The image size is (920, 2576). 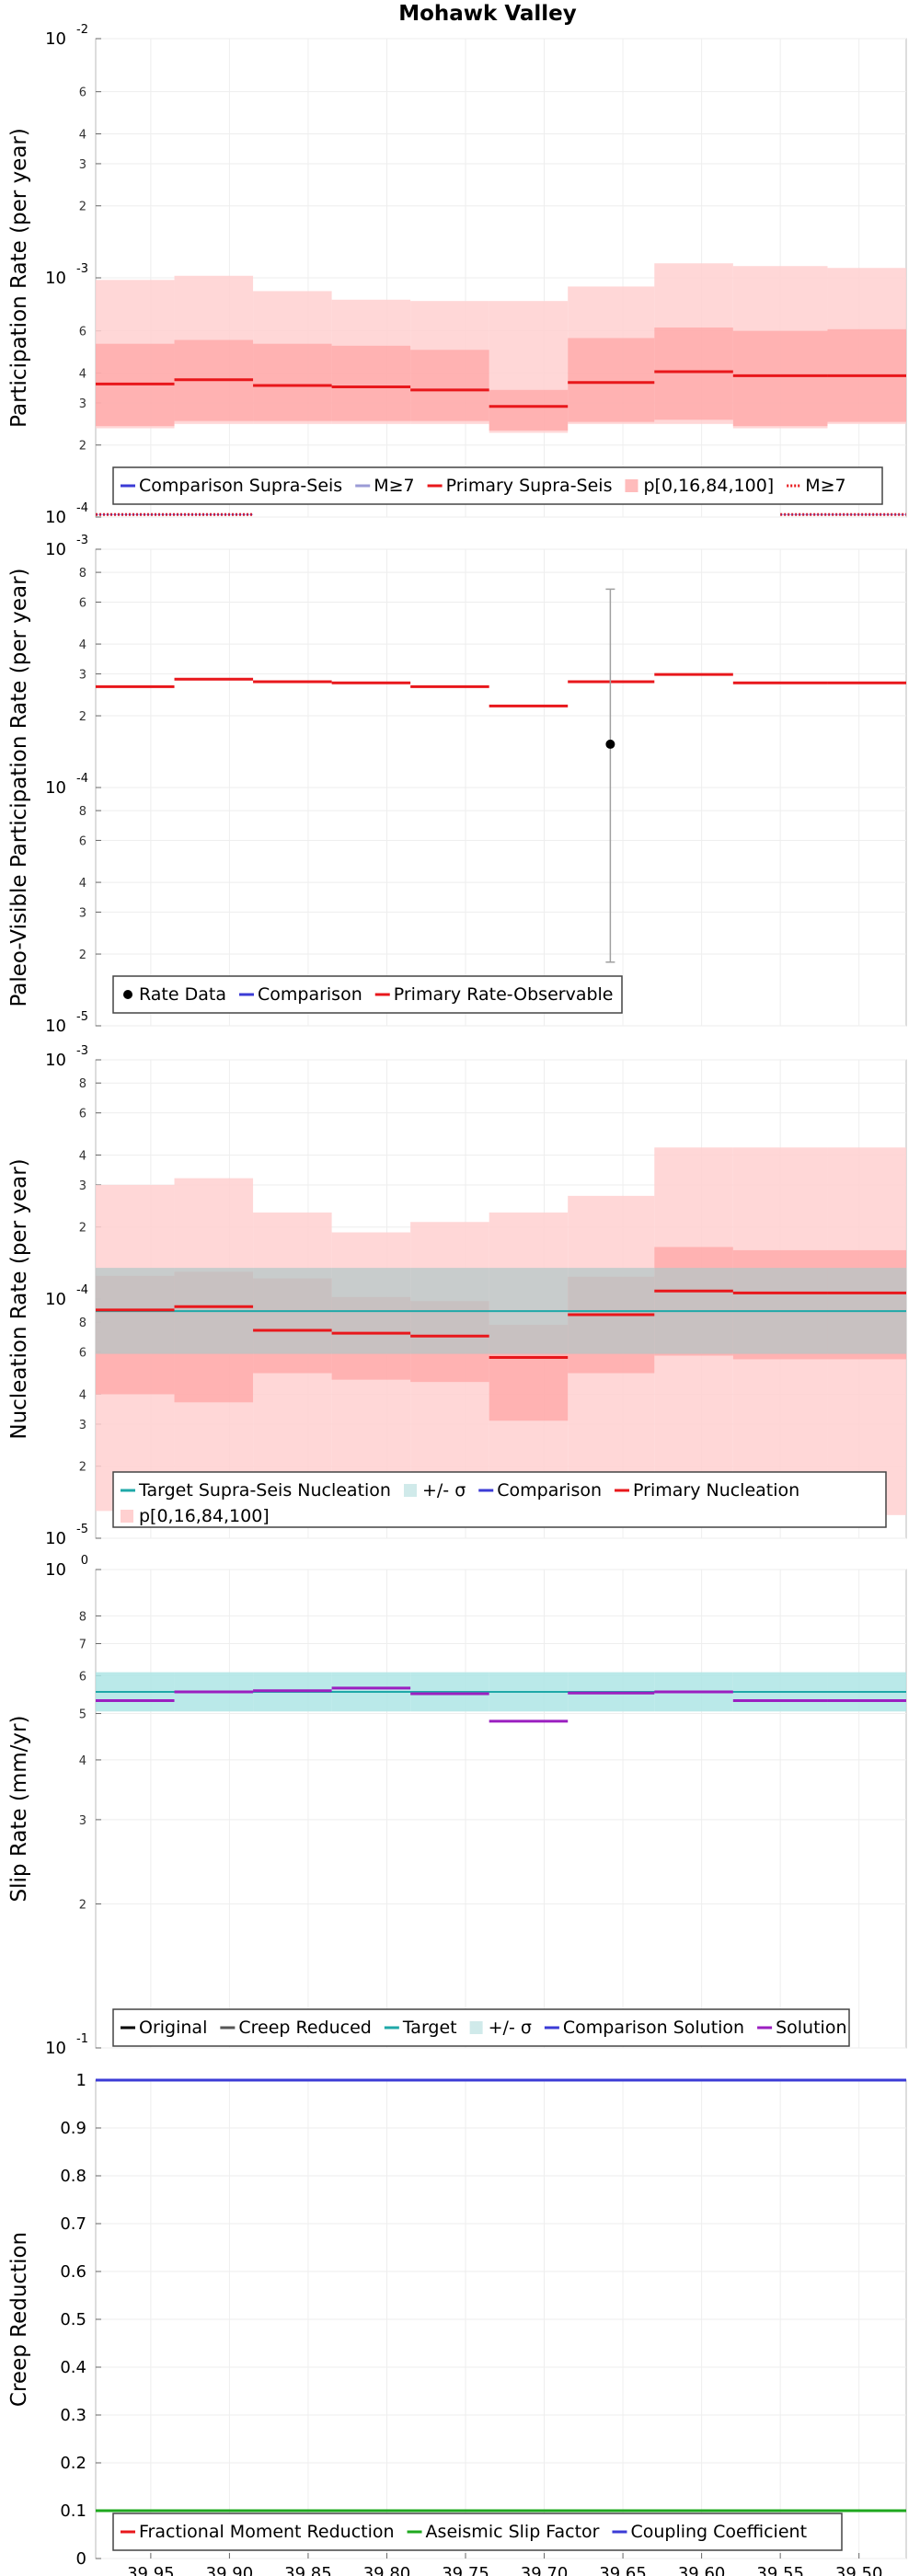 I want to click on legend-item: Comparison, so click(x=540, y=1490).